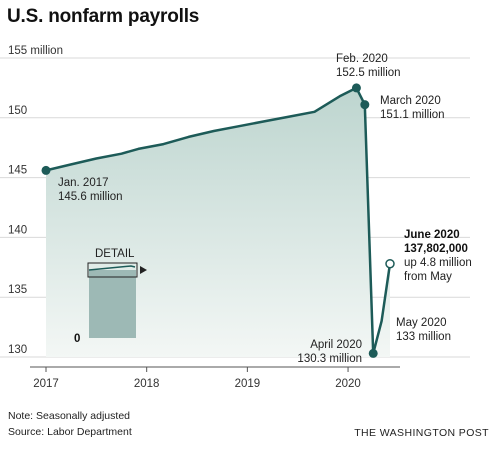 This screenshot has height=450, width=499. What do you see at coordinates (432, 235) in the screenshot?
I see `annotation-text: June 2020` at bounding box center [432, 235].